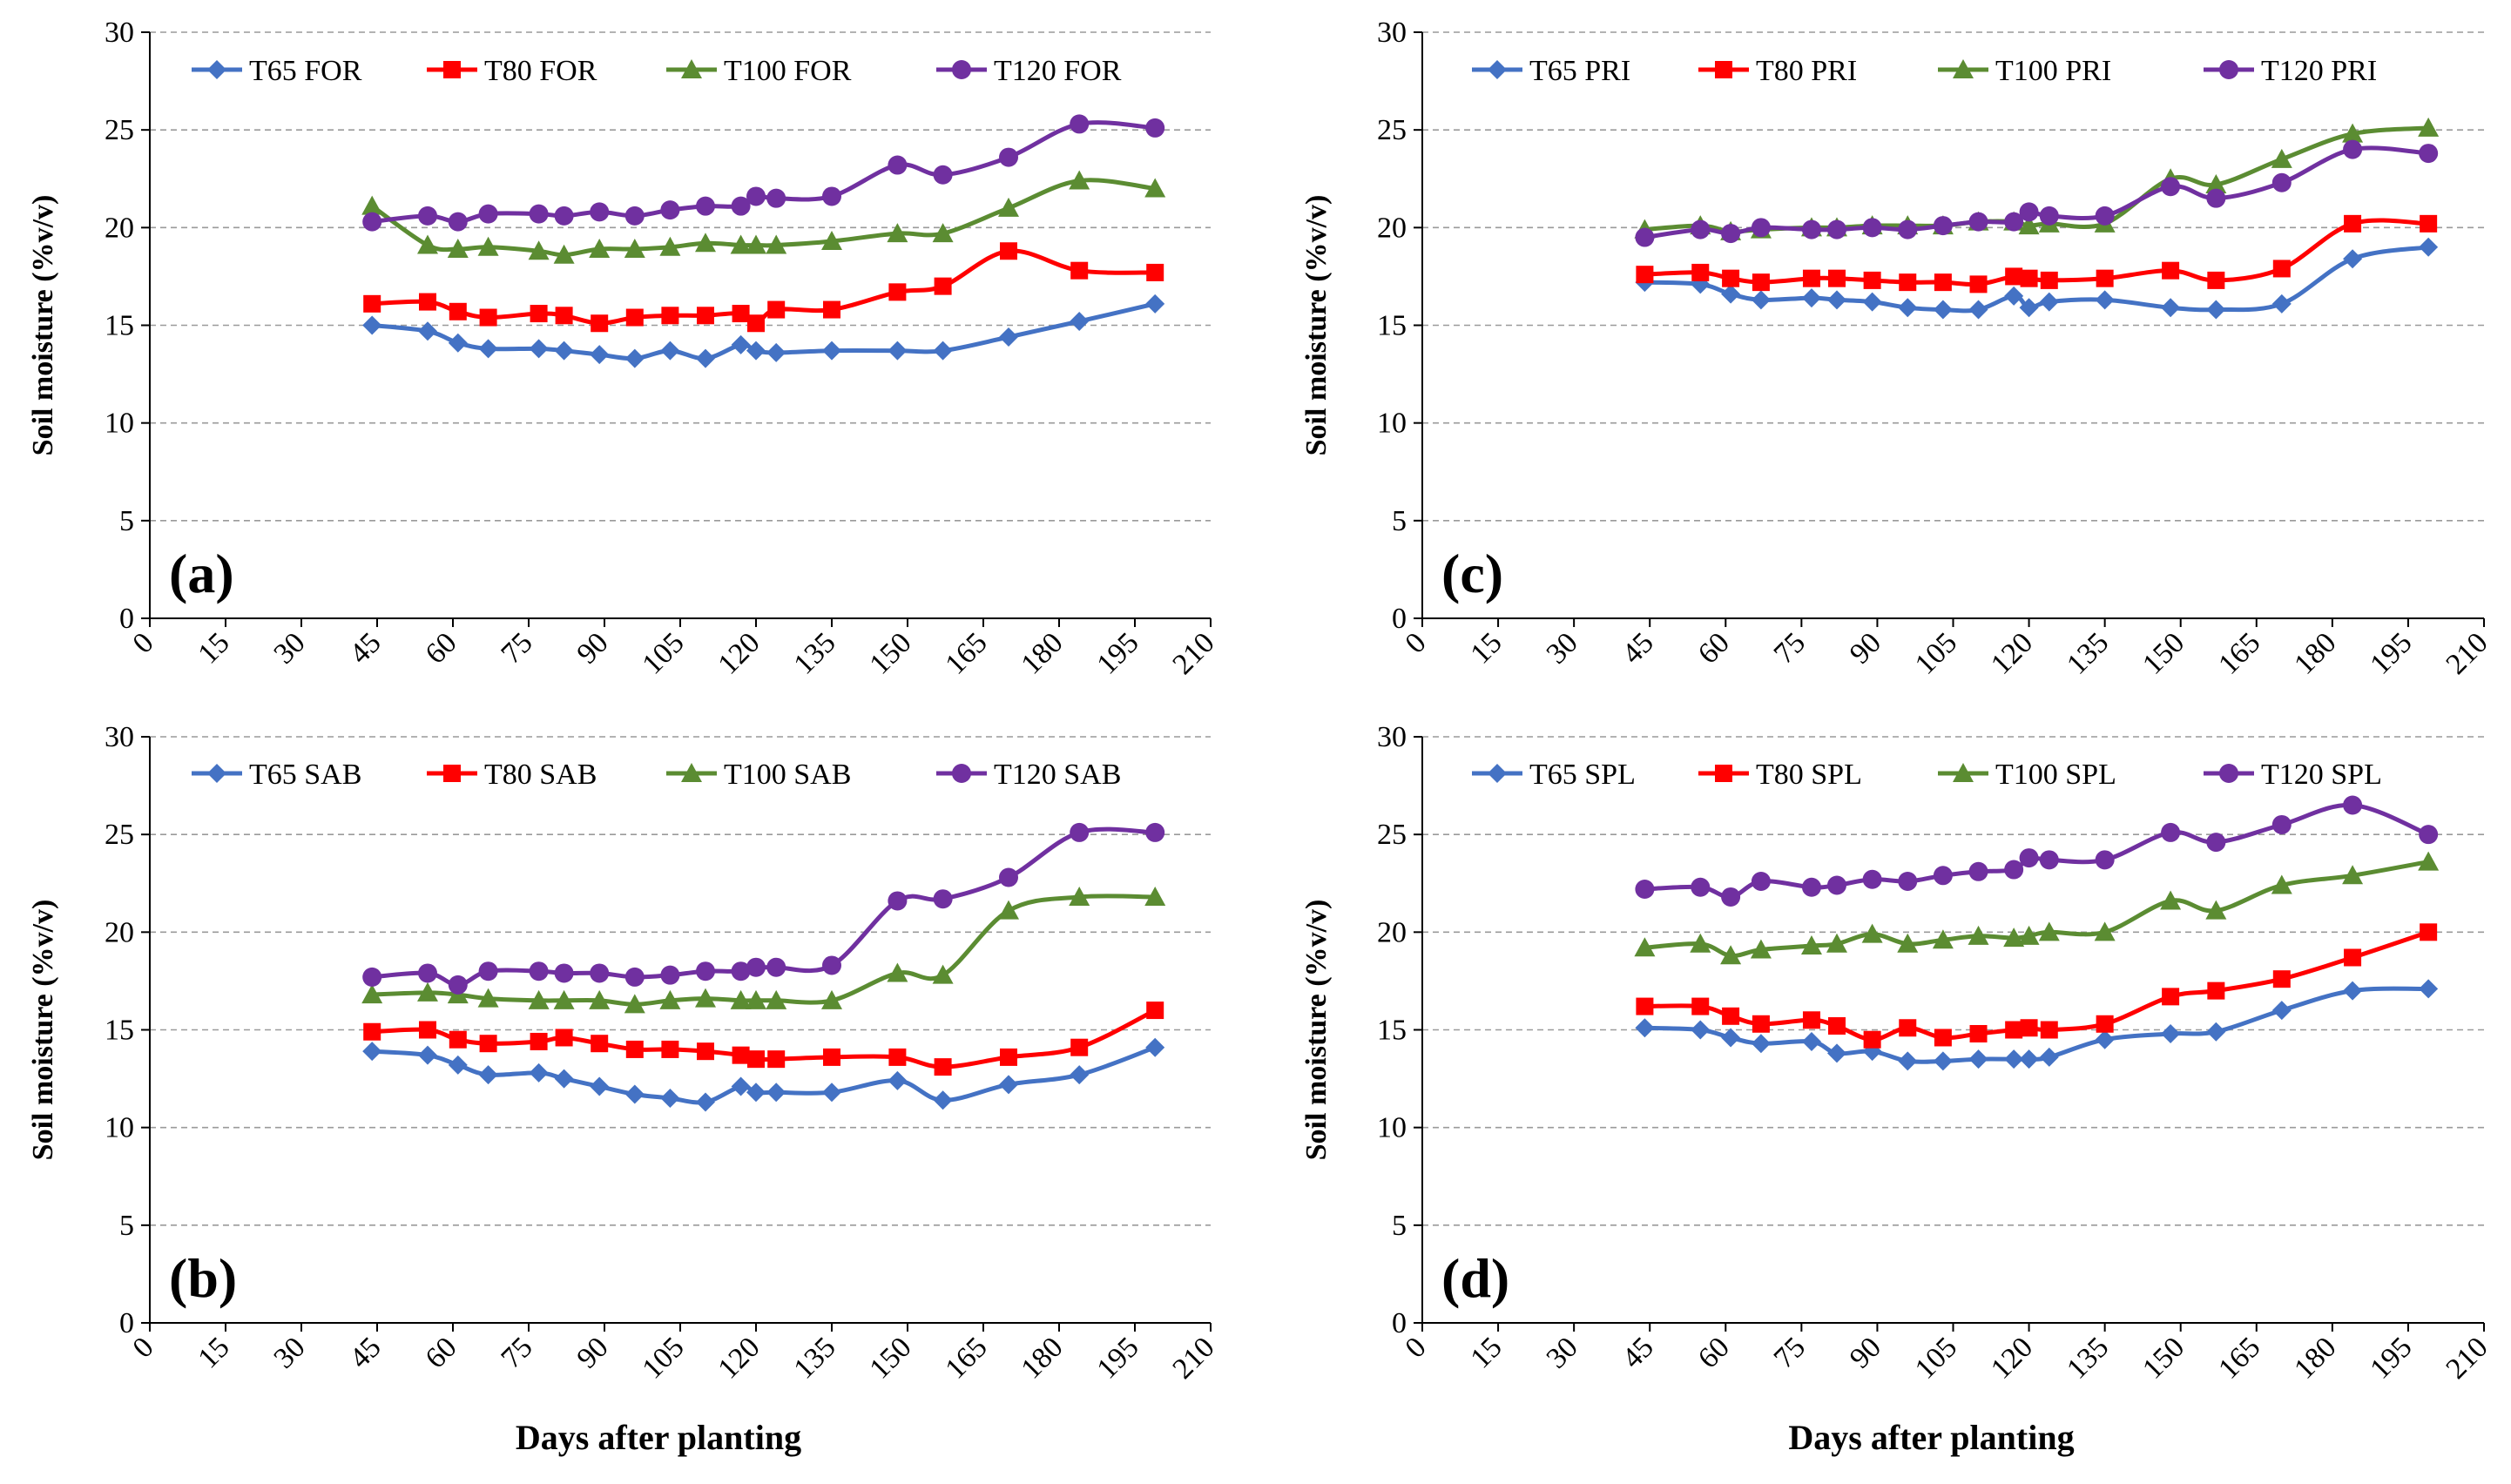 The image size is (2511, 1484). What do you see at coordinates (2290, 71) in the screenshot?
I see `legend-entry: T120 PRI` at bounding box center [2290, 71].